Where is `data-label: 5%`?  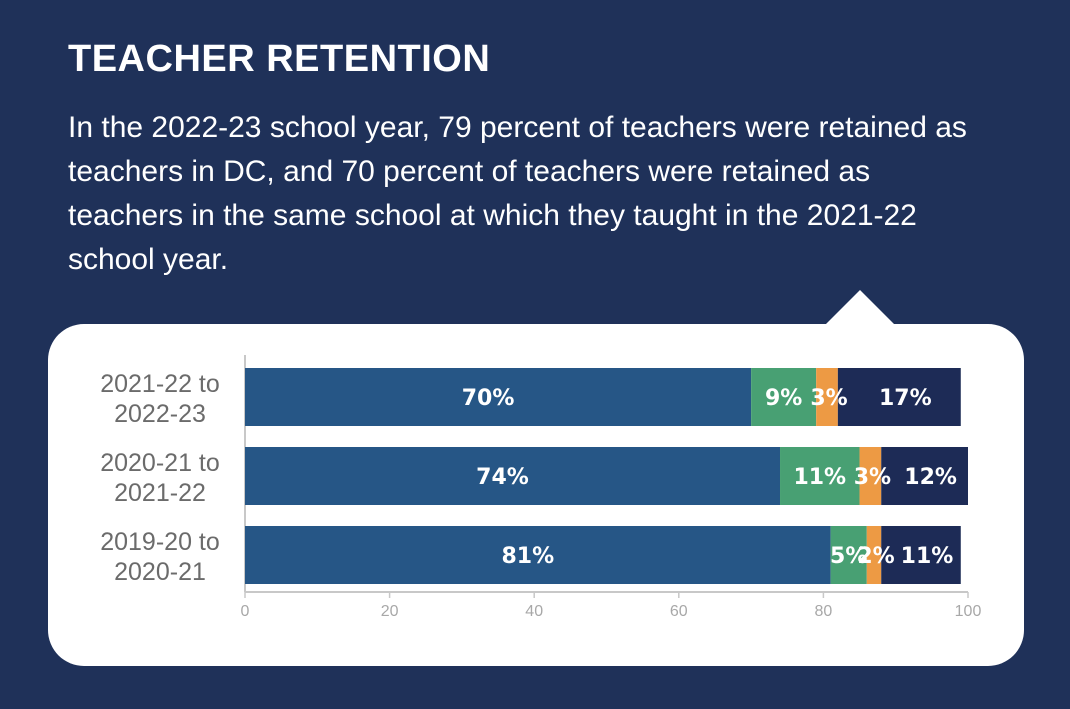 data-label: 5% is located at coordinates (848, 556).